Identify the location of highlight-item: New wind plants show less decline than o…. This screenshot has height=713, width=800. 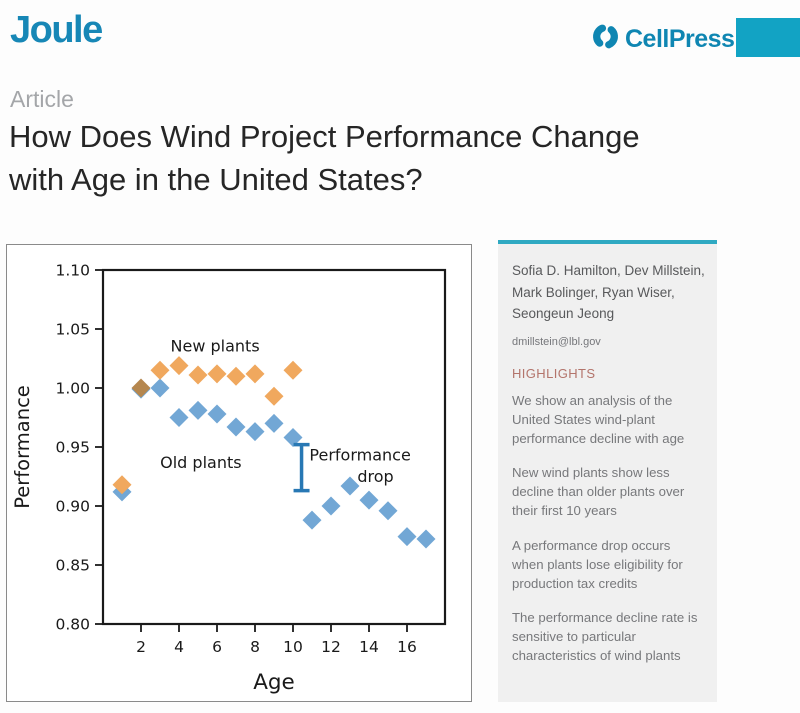
(598, 492).